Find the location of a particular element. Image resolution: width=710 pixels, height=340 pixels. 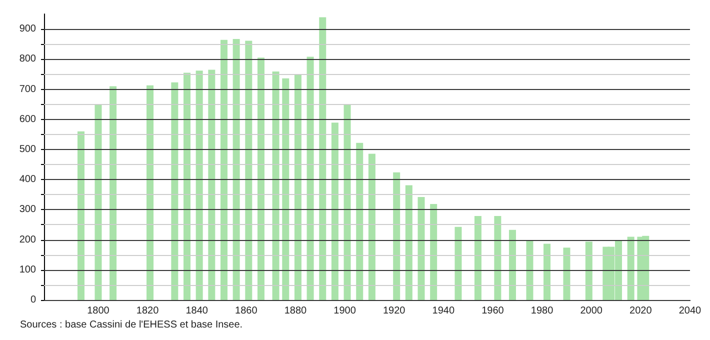

x-tick-label: 2000 is located at coordinates (591, 311).